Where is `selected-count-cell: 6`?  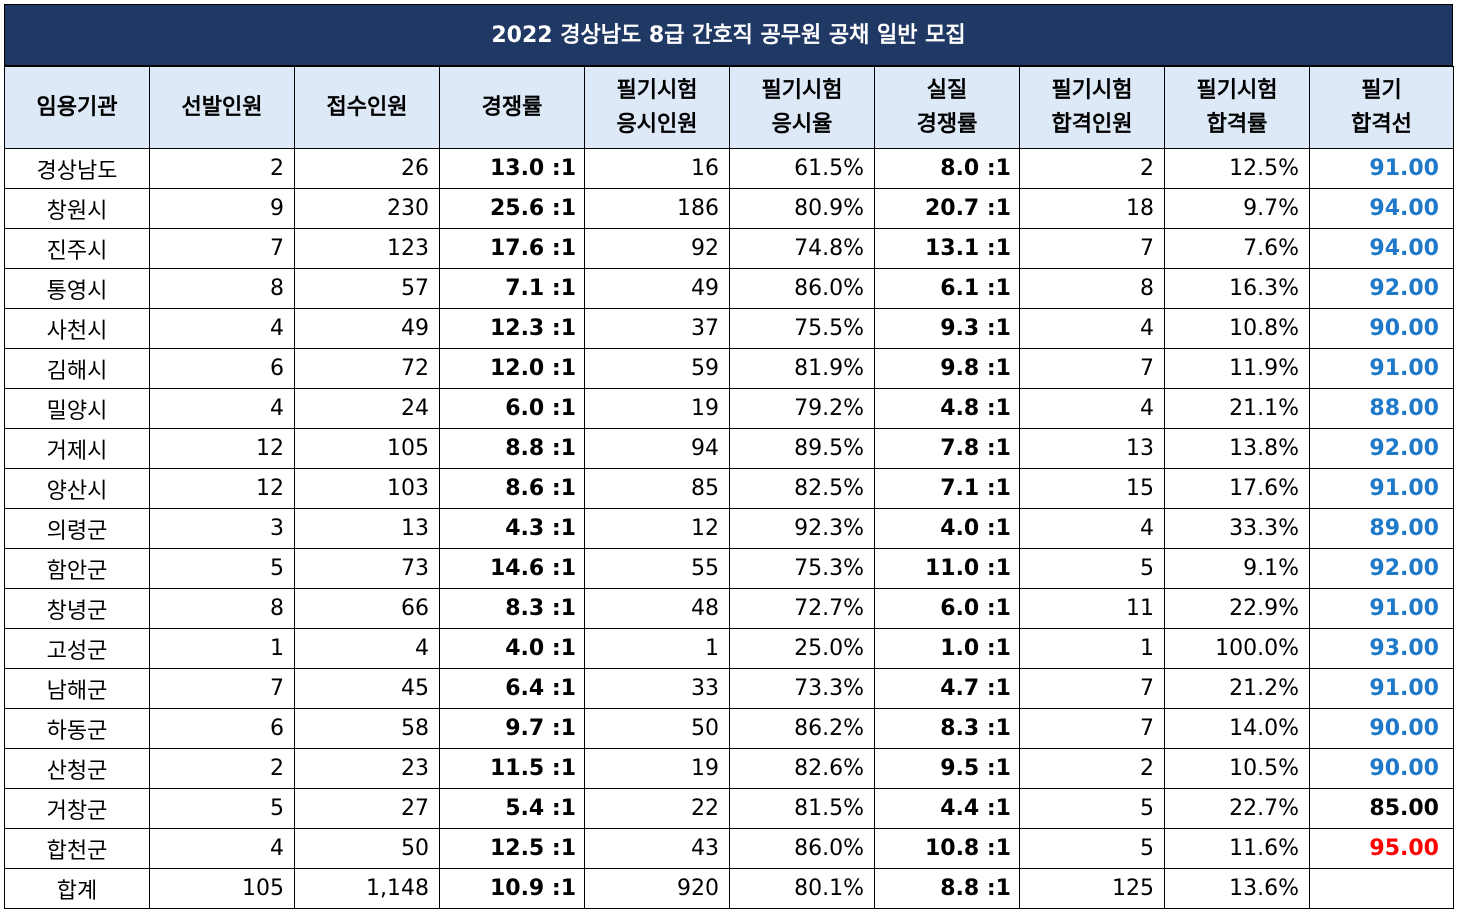
selected-count-cell: 6 is located at coordinates (222, 368).